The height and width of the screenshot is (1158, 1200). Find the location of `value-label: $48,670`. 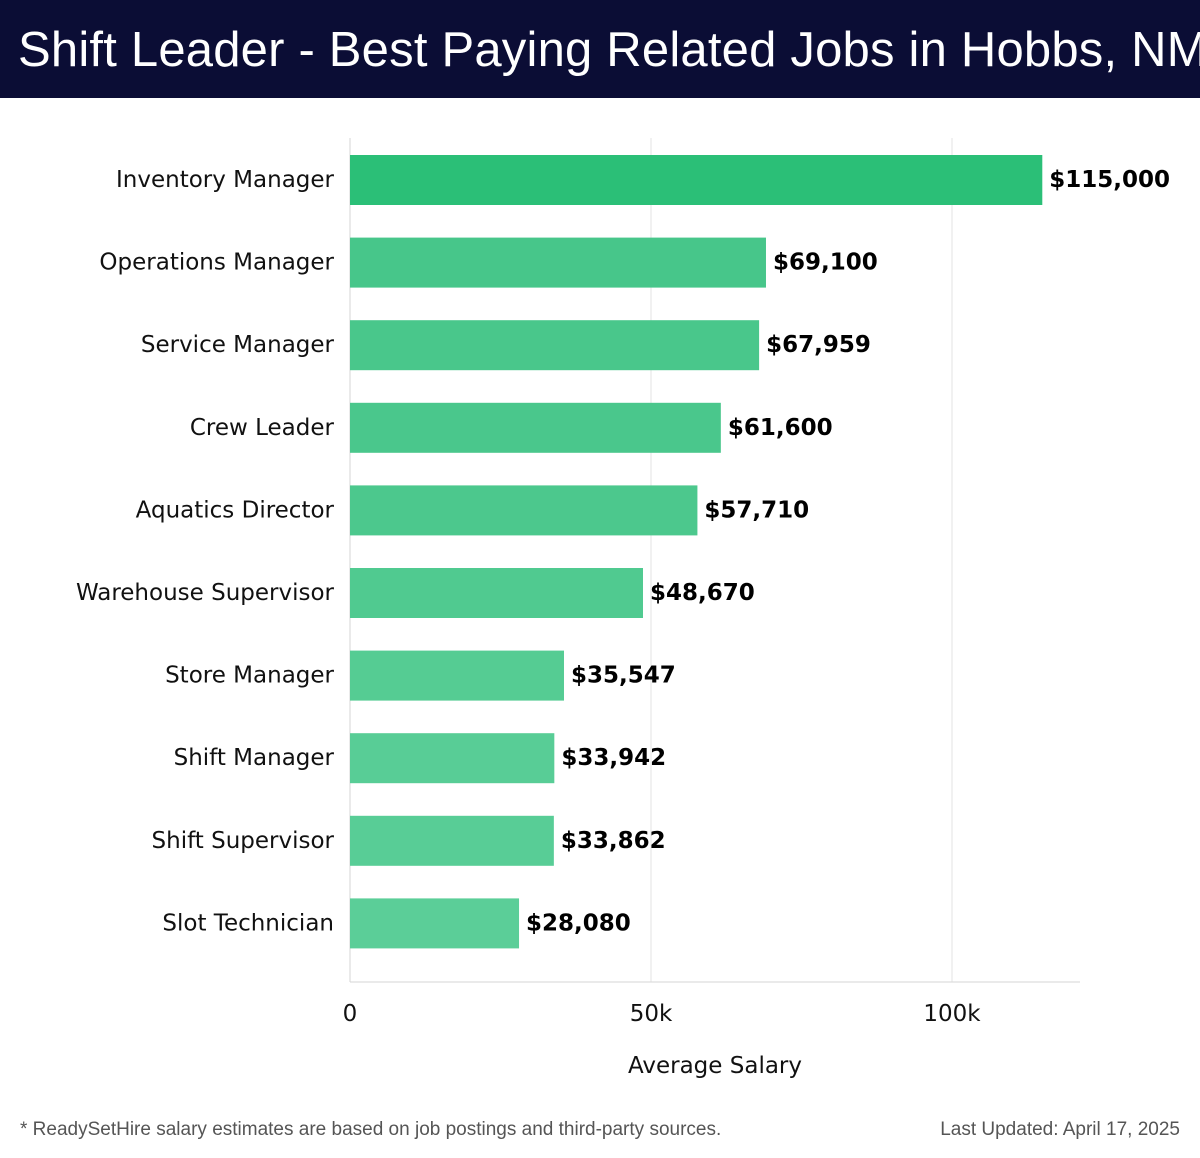

value-label: $48,670 is located at coordinates (702, 593).